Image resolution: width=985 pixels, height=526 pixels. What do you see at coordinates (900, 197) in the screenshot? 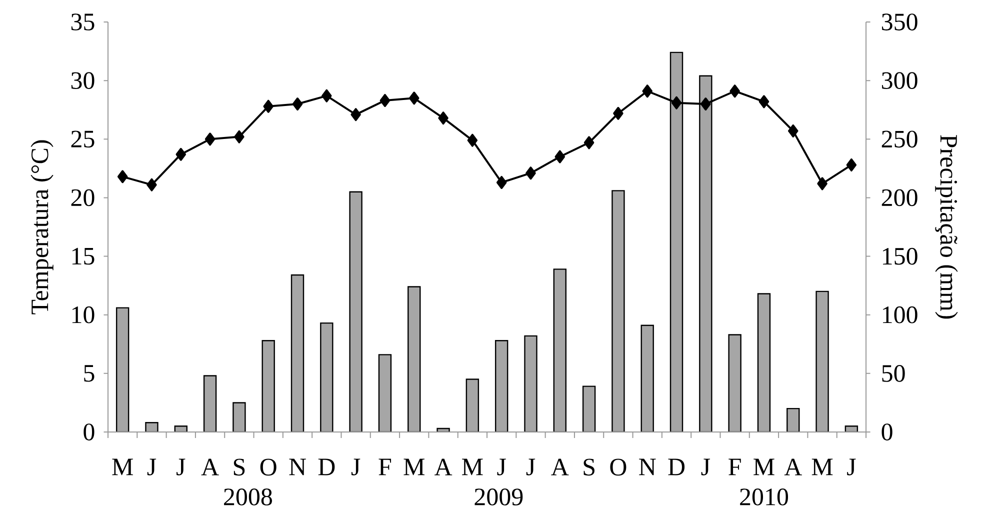
I see `y2-tick-label: 200` at bounding box center [900, 197].